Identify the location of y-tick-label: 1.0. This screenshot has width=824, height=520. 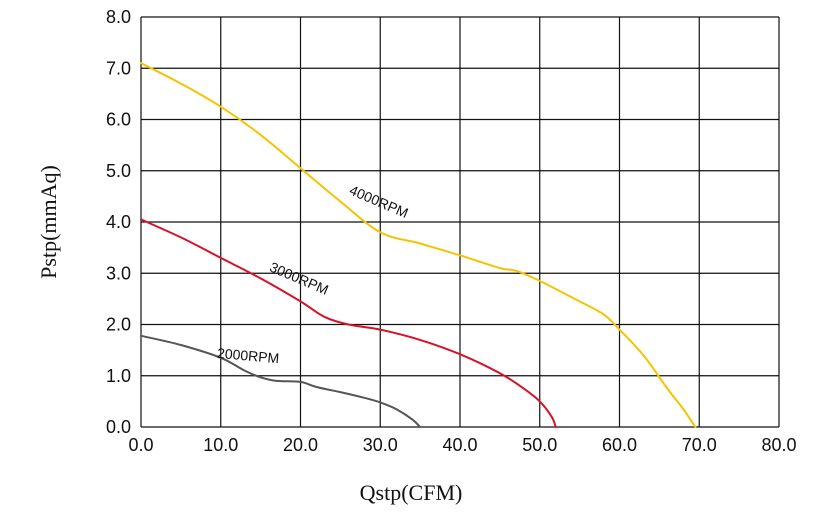
(118, 376).